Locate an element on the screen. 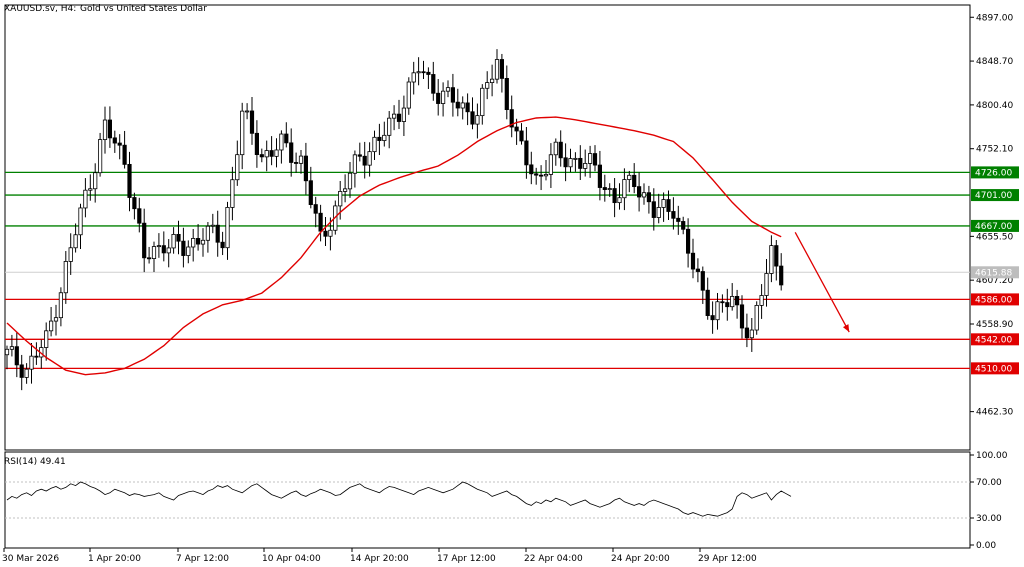 This screenshot has height=567, width=1024. time-axis-label: 22 Apr 04:00 is located at coordinates (553, 559).